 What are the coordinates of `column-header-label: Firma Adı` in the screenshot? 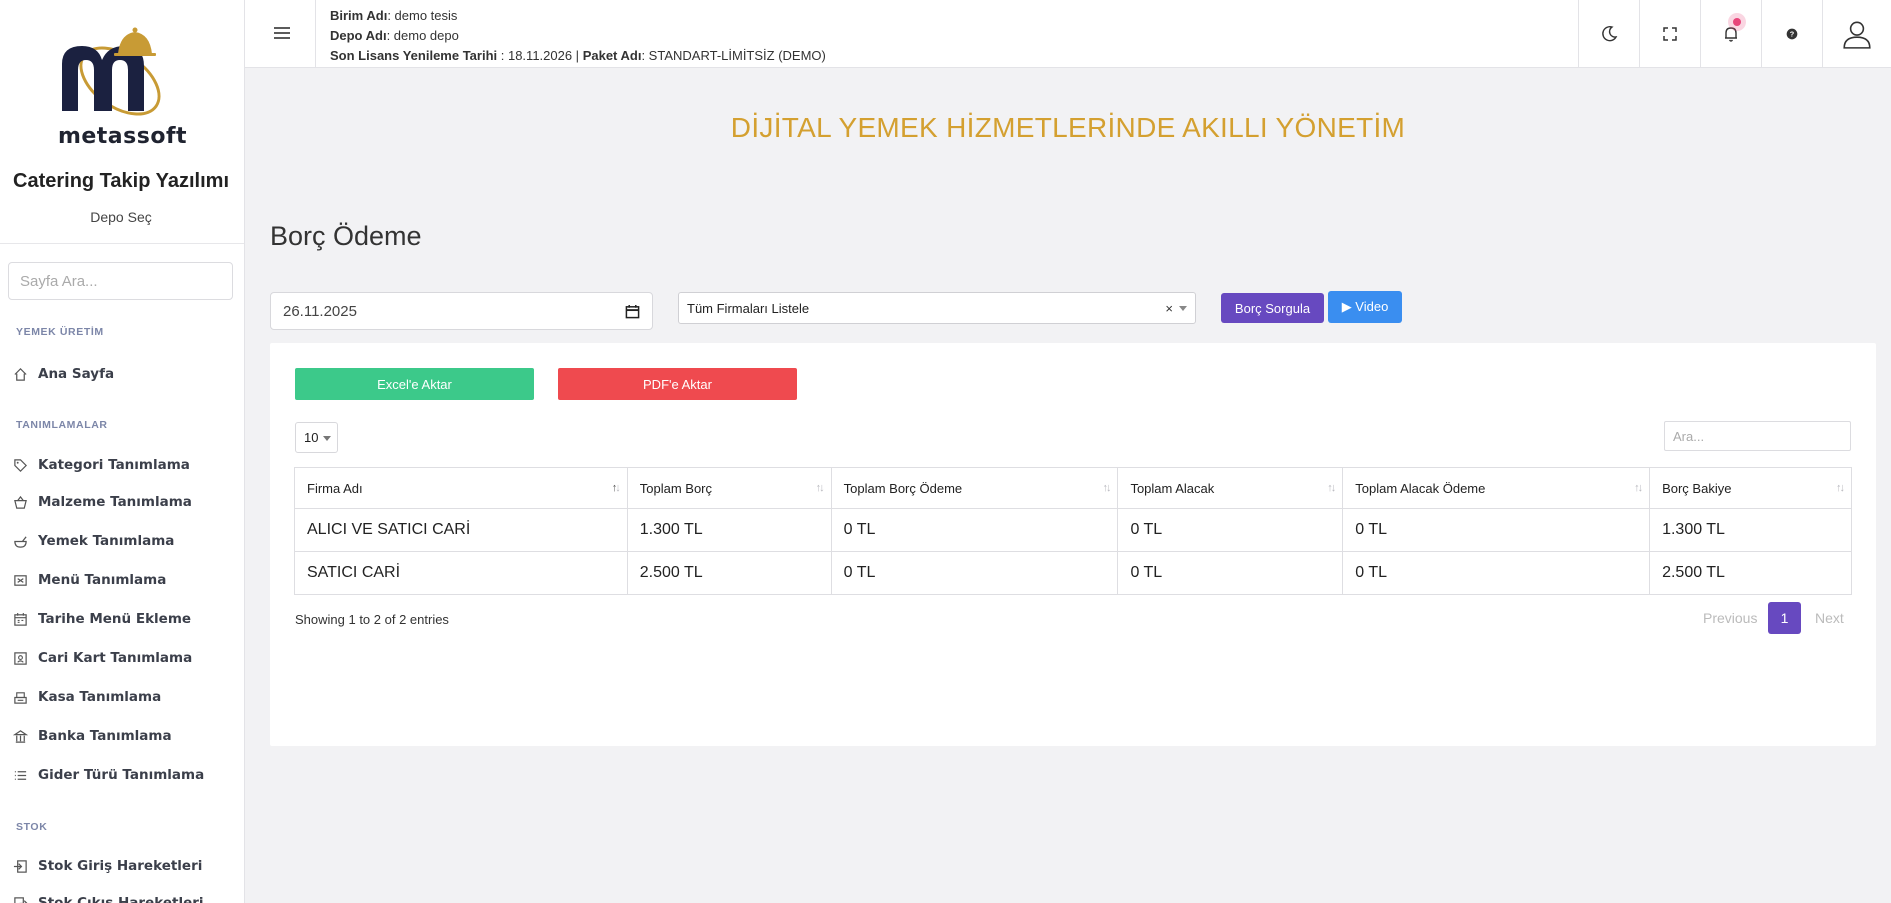 It's located at (335, 488).